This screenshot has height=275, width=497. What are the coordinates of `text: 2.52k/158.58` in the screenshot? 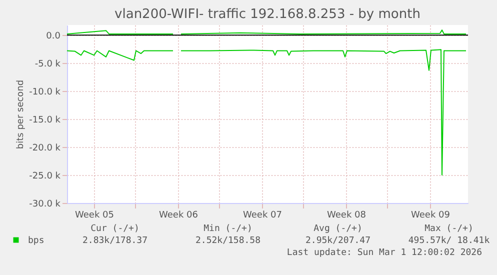 It's located at (228, 241).